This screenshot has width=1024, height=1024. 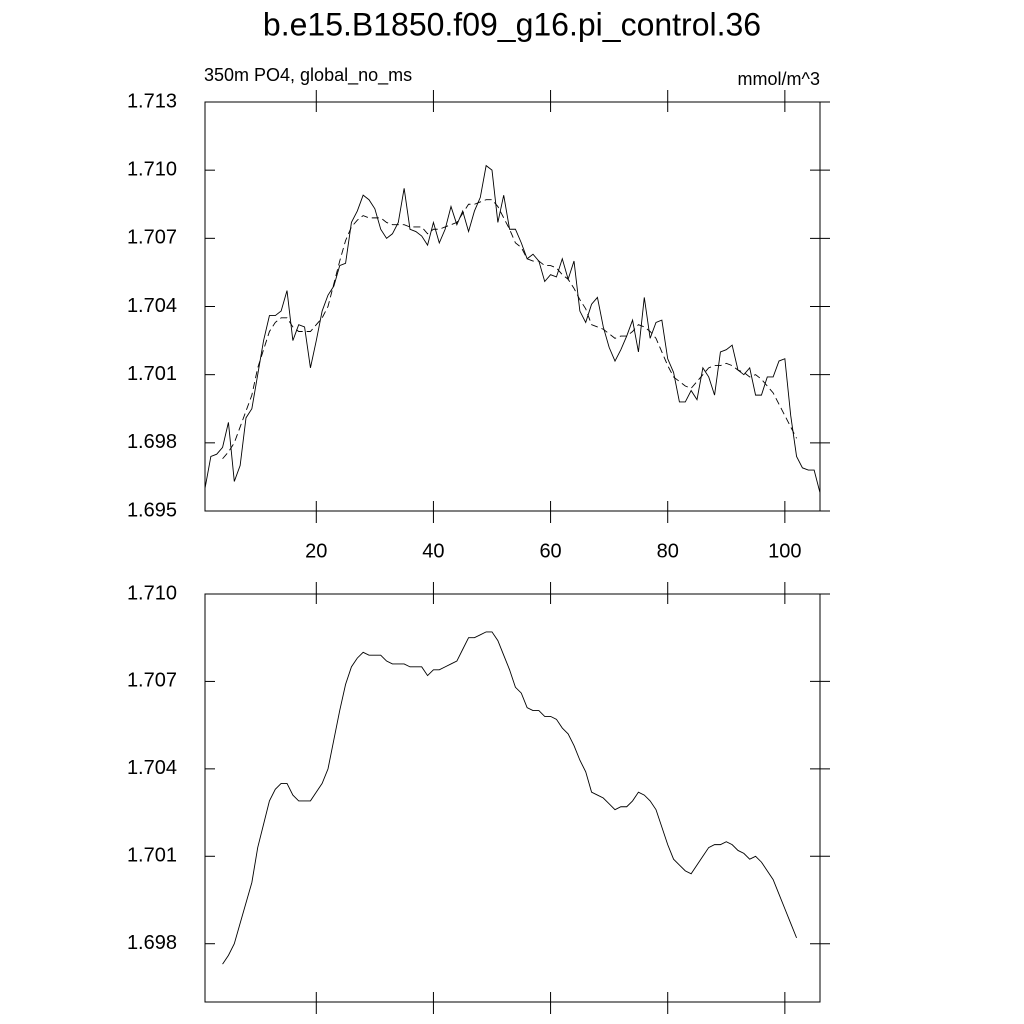 I want to click on x-tick-label: 40, so click(x=433, y=551).